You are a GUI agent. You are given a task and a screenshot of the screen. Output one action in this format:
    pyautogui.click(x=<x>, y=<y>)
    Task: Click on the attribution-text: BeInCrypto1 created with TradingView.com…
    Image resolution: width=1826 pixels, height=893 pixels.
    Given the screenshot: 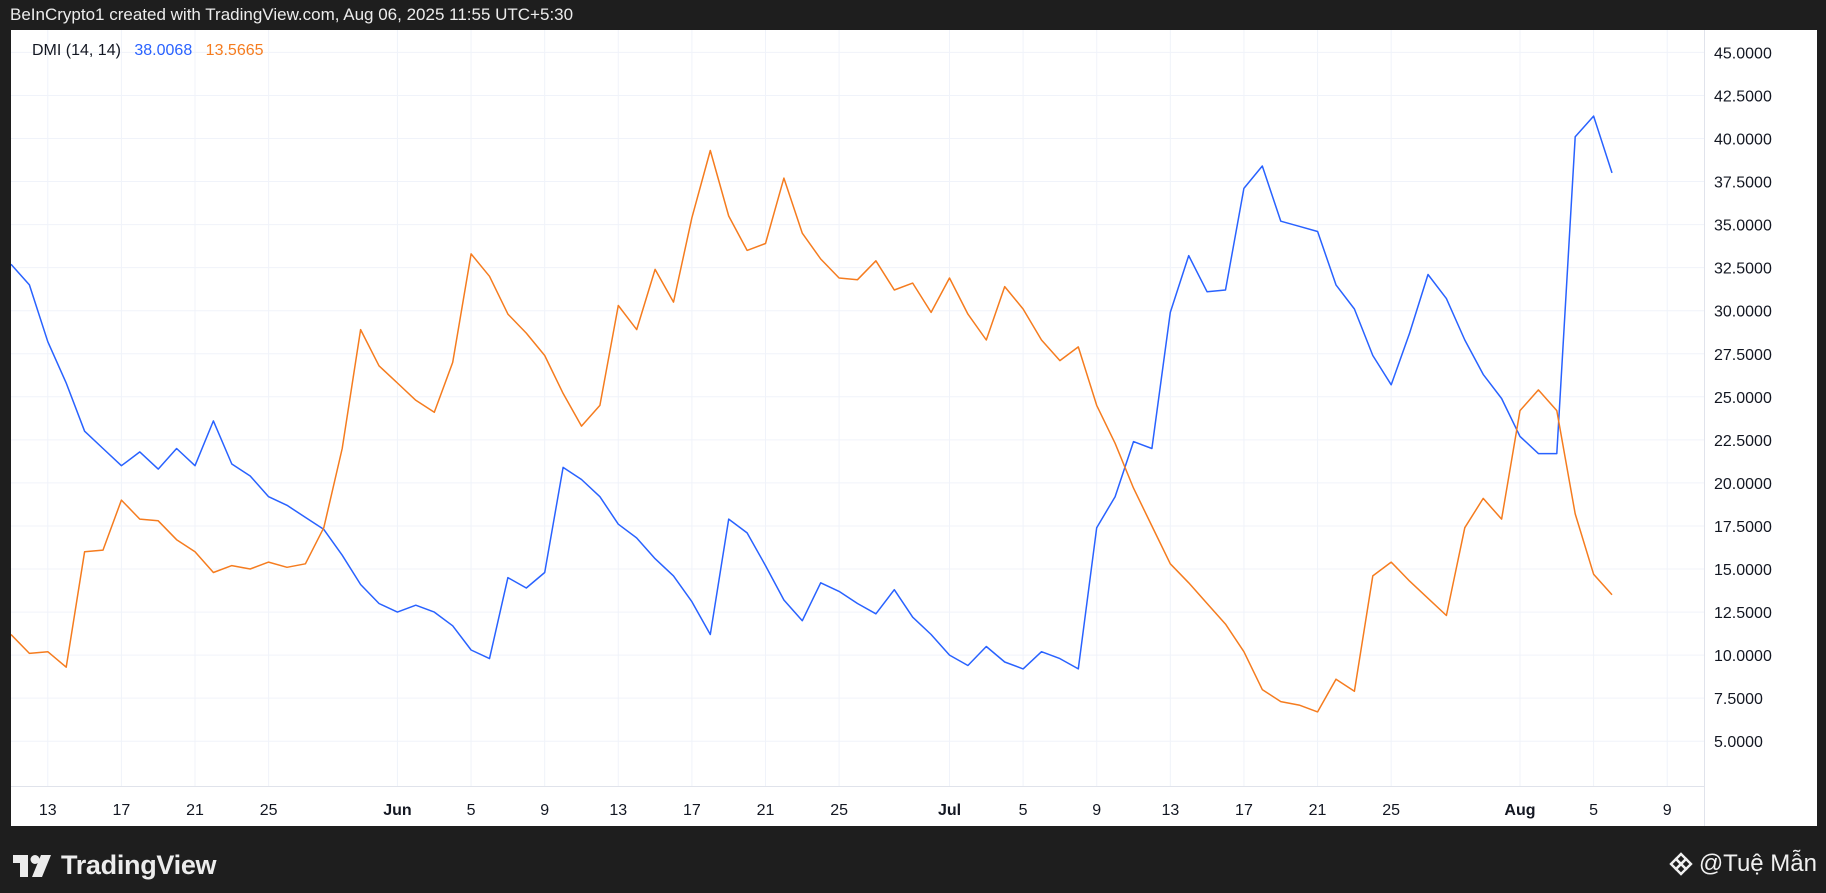 What is the action you would take?
    pyautogui.click(x=292, y=14)
    